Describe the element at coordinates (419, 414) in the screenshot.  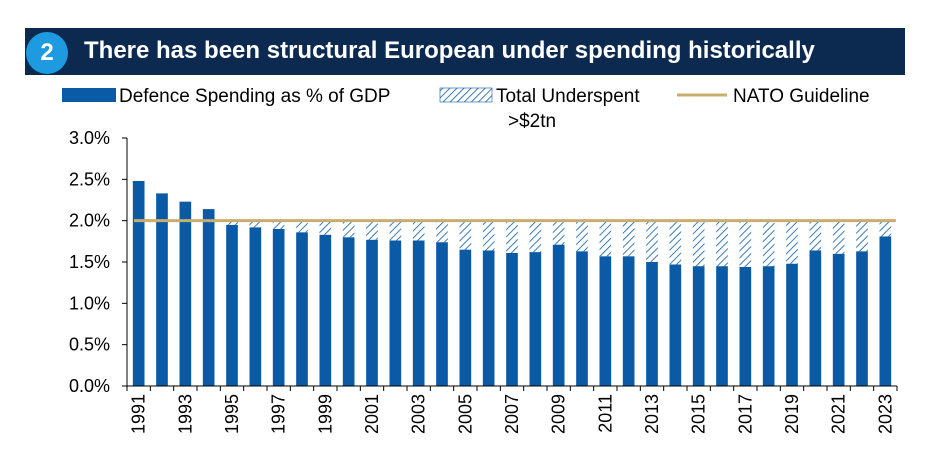
I see `x-tick-label: 2003` at that location.